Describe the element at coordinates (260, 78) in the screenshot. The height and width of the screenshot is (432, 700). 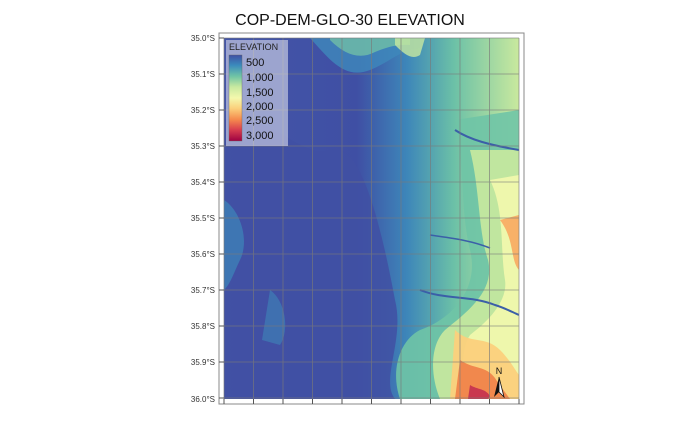
I see `legend-label: 1,000` at that location.